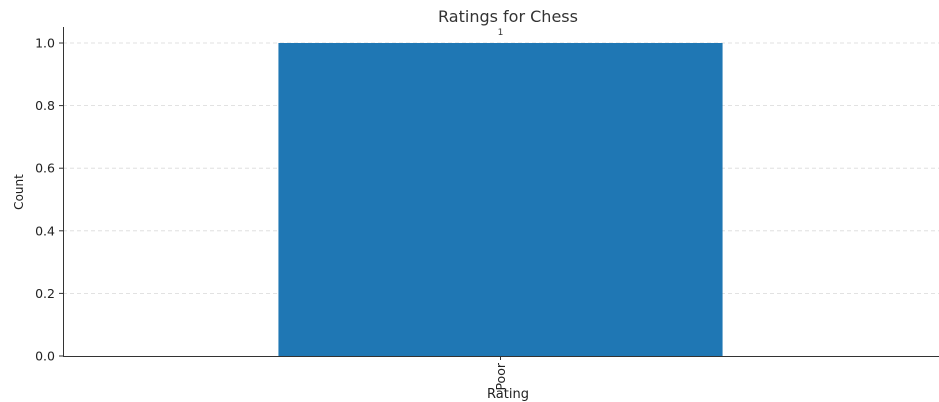  I want to click on x-ticks: Poor, so click(500, 373).